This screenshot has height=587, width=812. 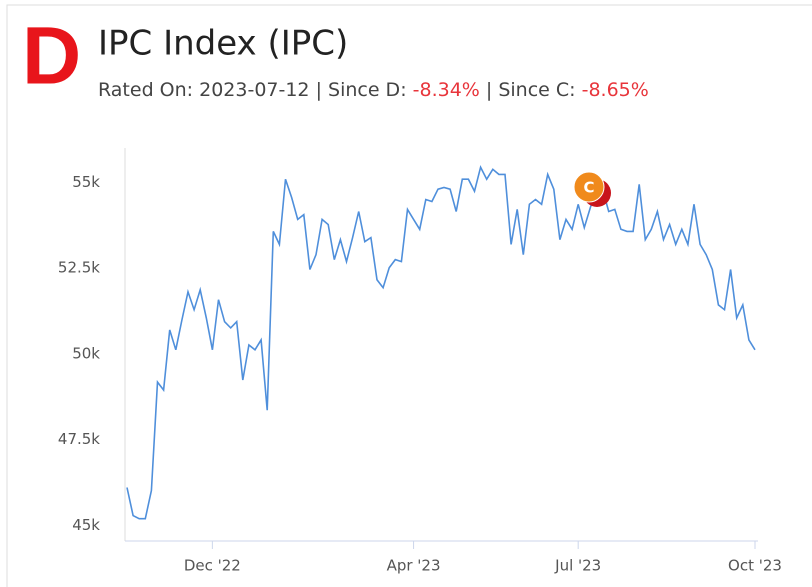 What do you see at coordinates (51, 56) in the screenshot?
I see `grade: D` at bounding box center [51, 56].